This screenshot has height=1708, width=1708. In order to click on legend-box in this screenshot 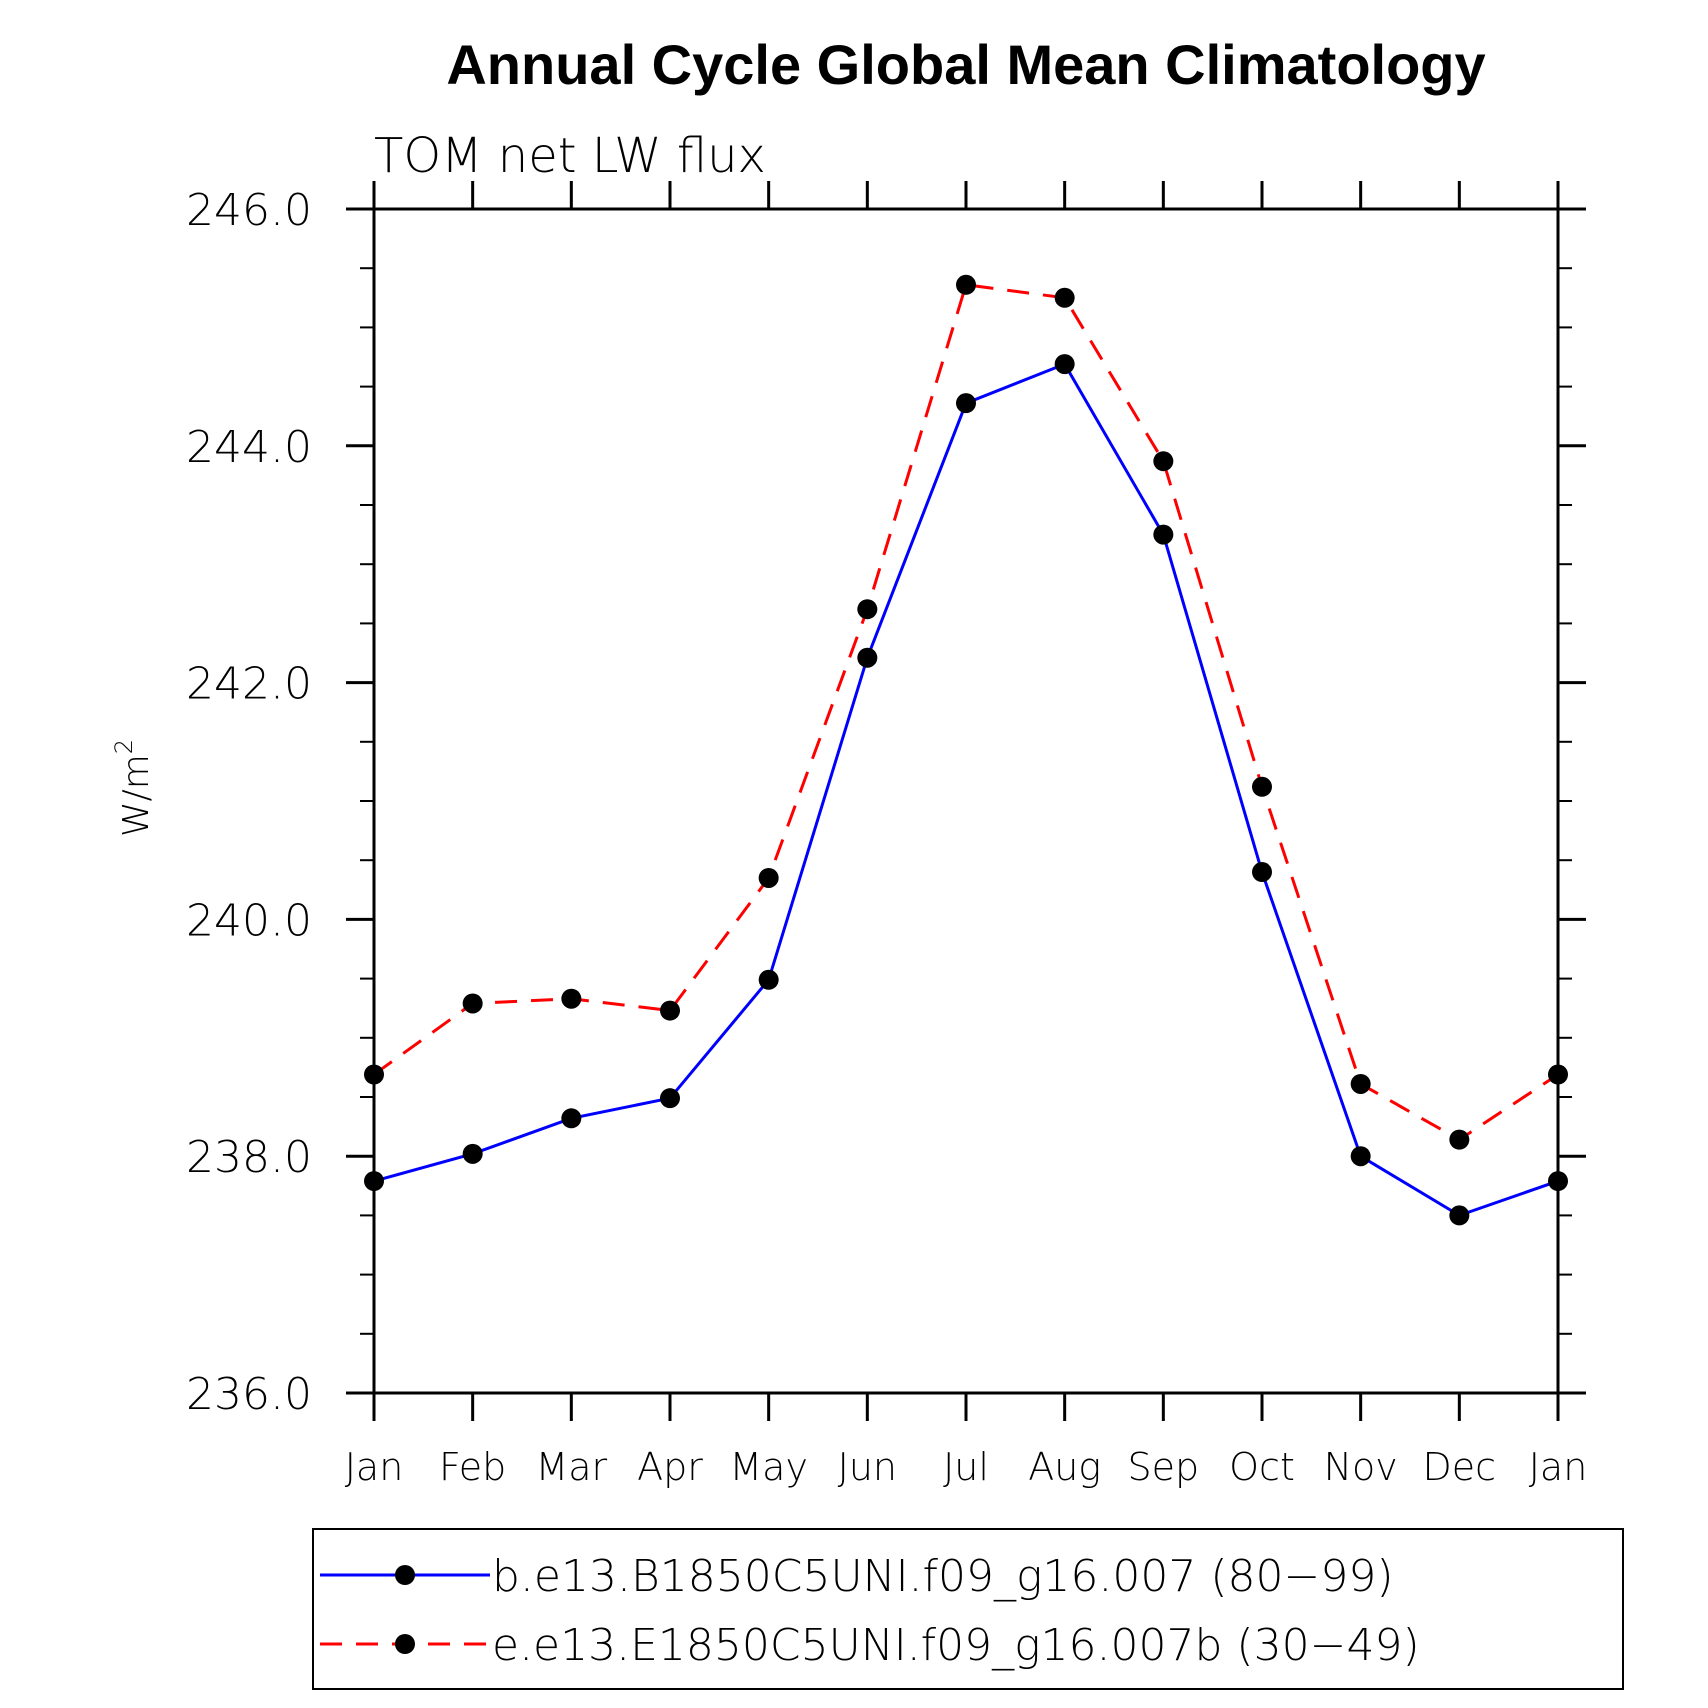, I will do `click(968, 1609)`.